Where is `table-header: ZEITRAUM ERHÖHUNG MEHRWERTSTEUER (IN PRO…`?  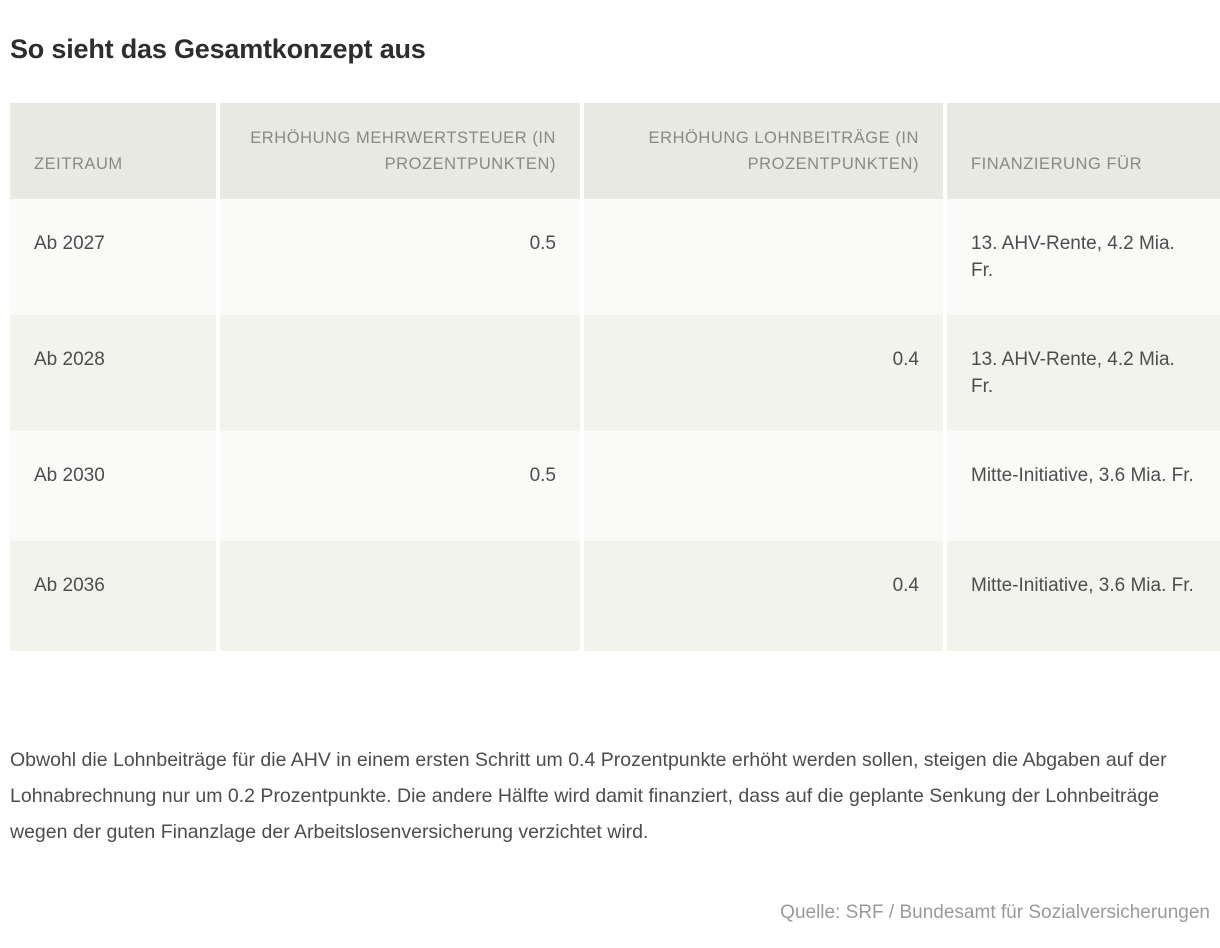
table-header: ZEITRAUM ERHÖHUNG MEHRWERTSTEUER (IN PRO… is located at coordinates (615, 151).